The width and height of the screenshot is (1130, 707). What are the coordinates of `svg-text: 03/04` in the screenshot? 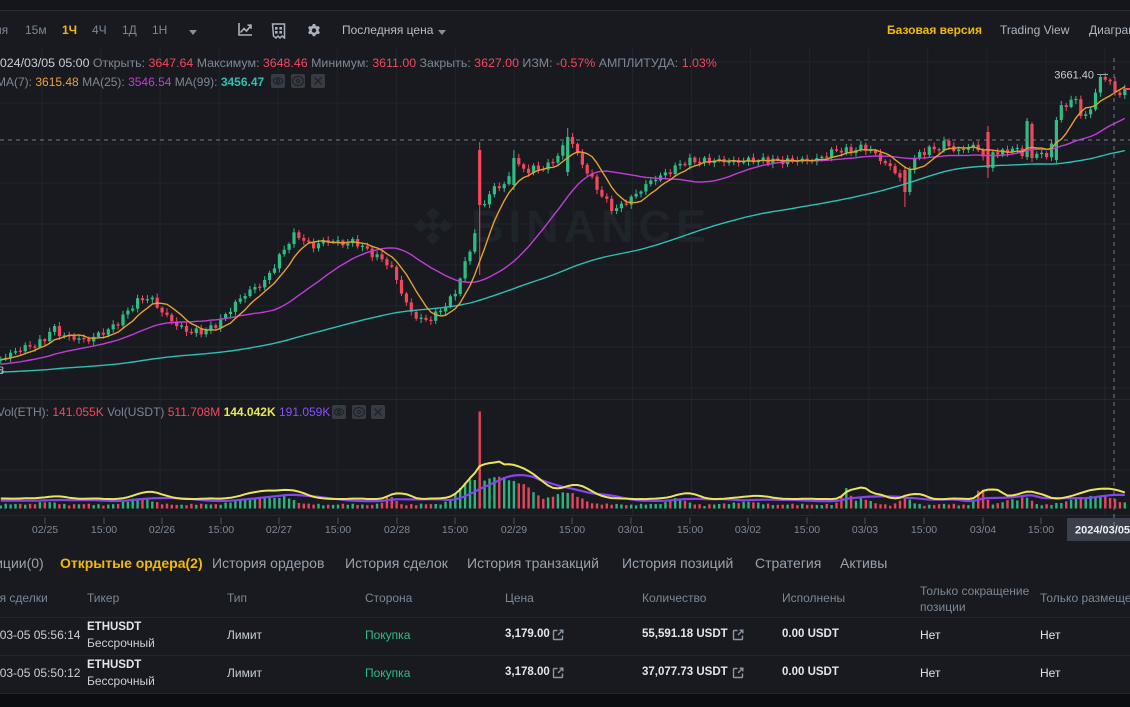 It's located at (983, 530).